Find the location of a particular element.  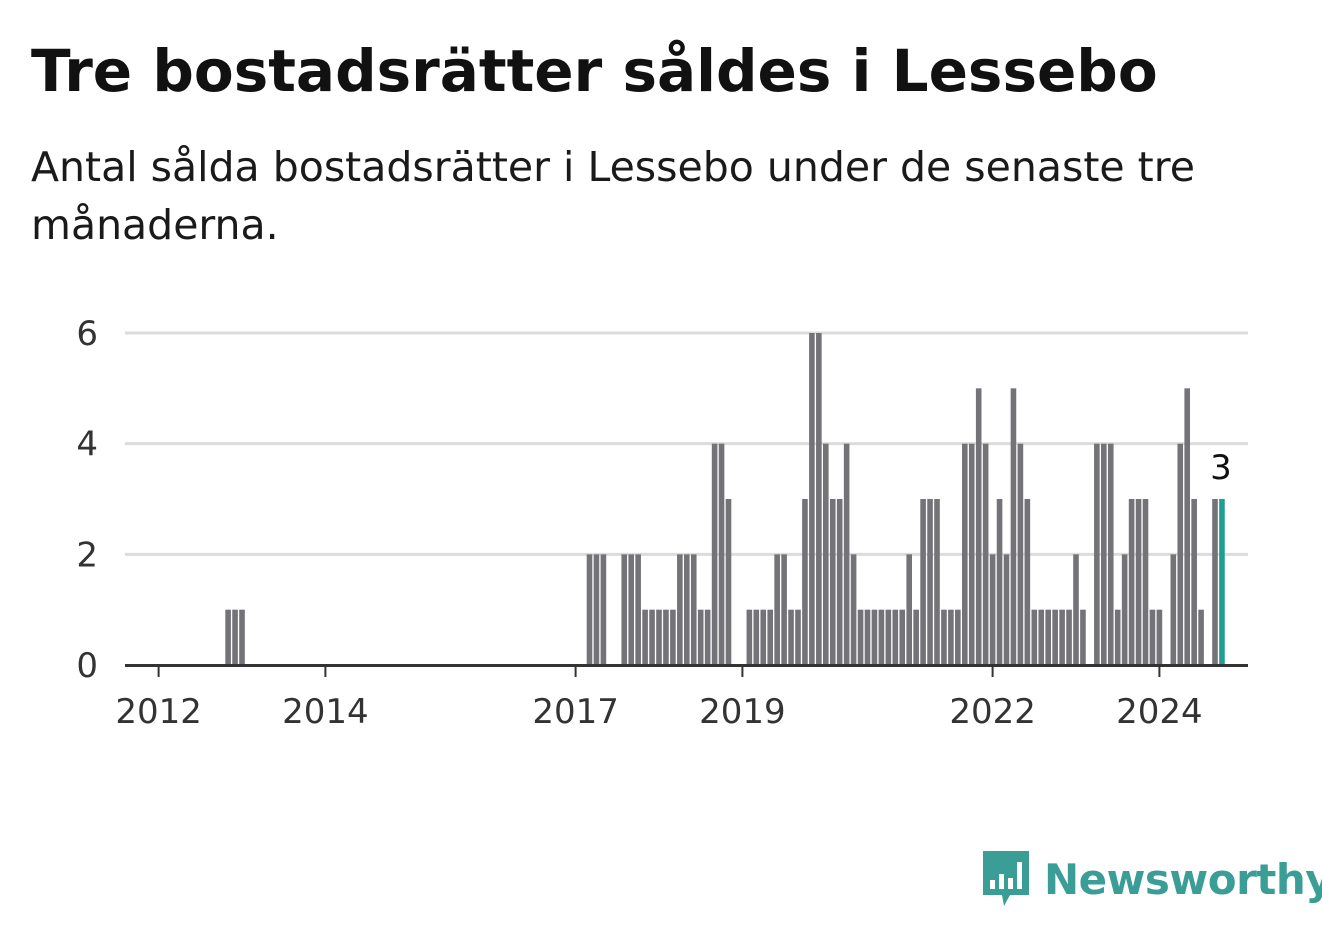

newsworthy-logo-icon is located at coordinates (1006, 878).